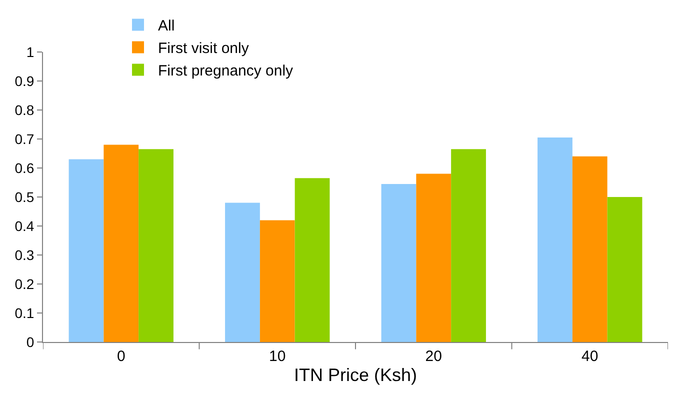 This screenshot has width=676, height=407. What do you see at coordinates (356, 375) in the screenshot?
I see `x-axis-title: ITN Price (Ksh)` at bounding box center [356, 375].